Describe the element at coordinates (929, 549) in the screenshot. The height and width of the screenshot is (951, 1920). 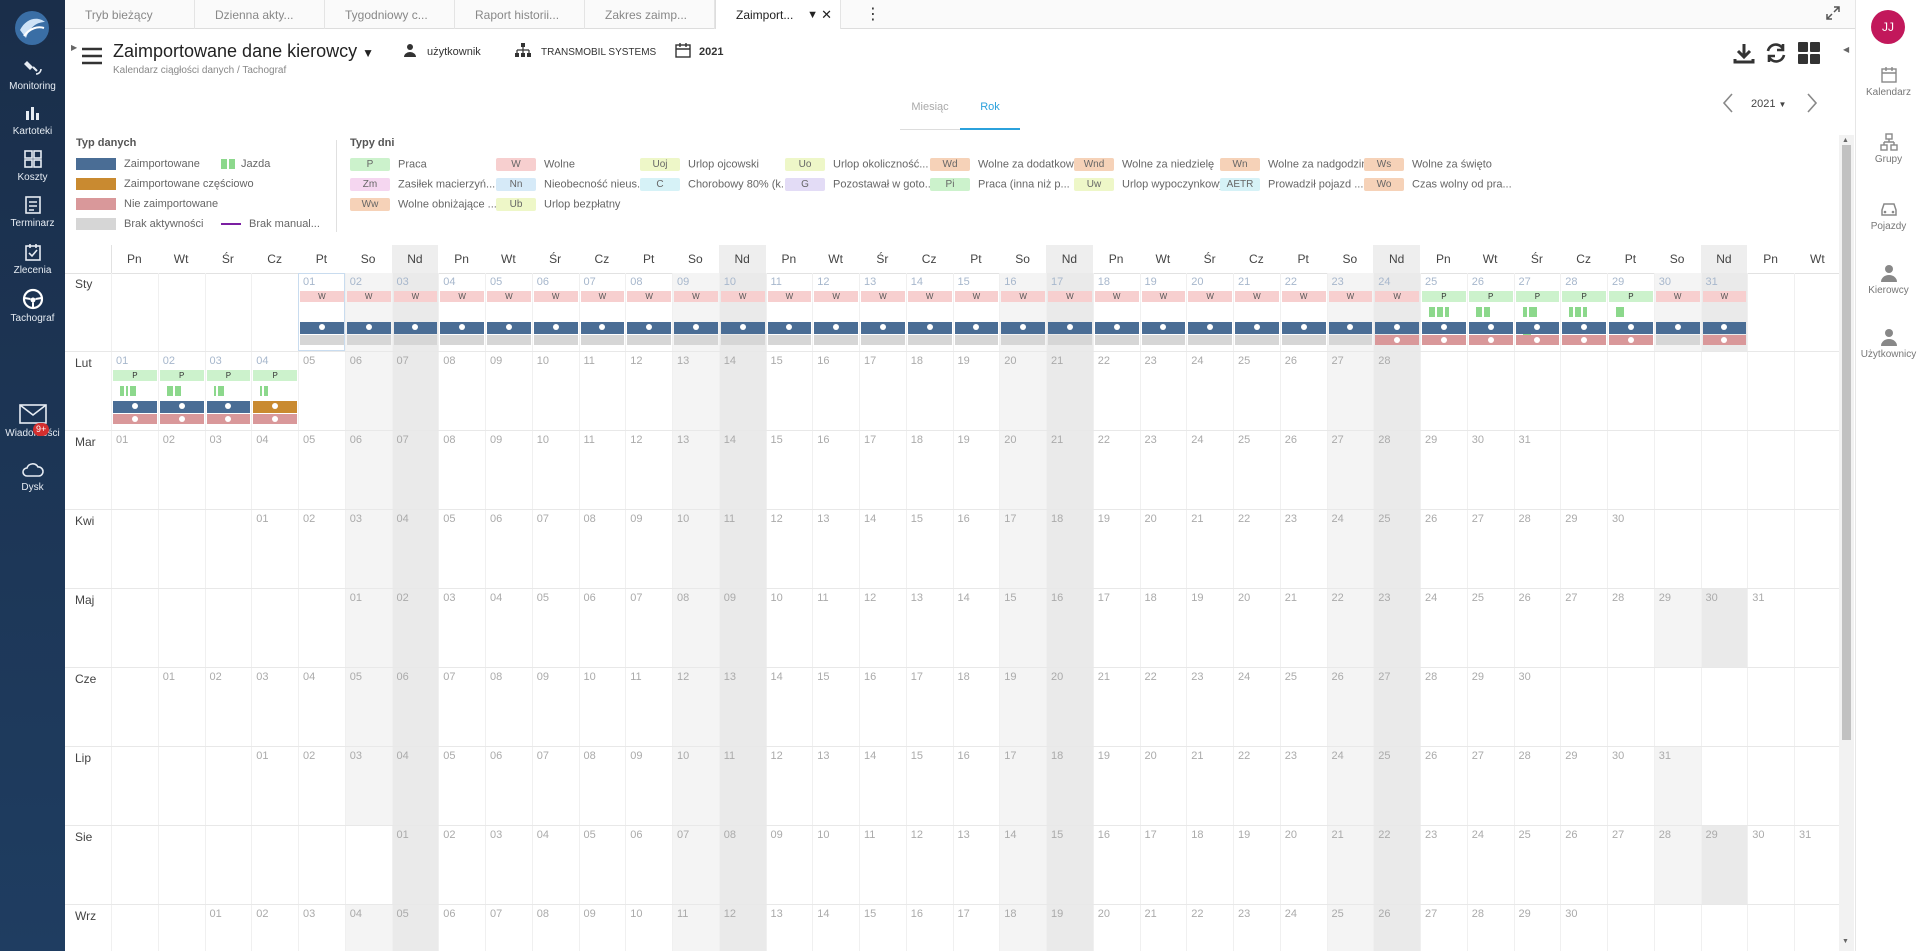
I see `calendar-day-cell: 15` at that location.